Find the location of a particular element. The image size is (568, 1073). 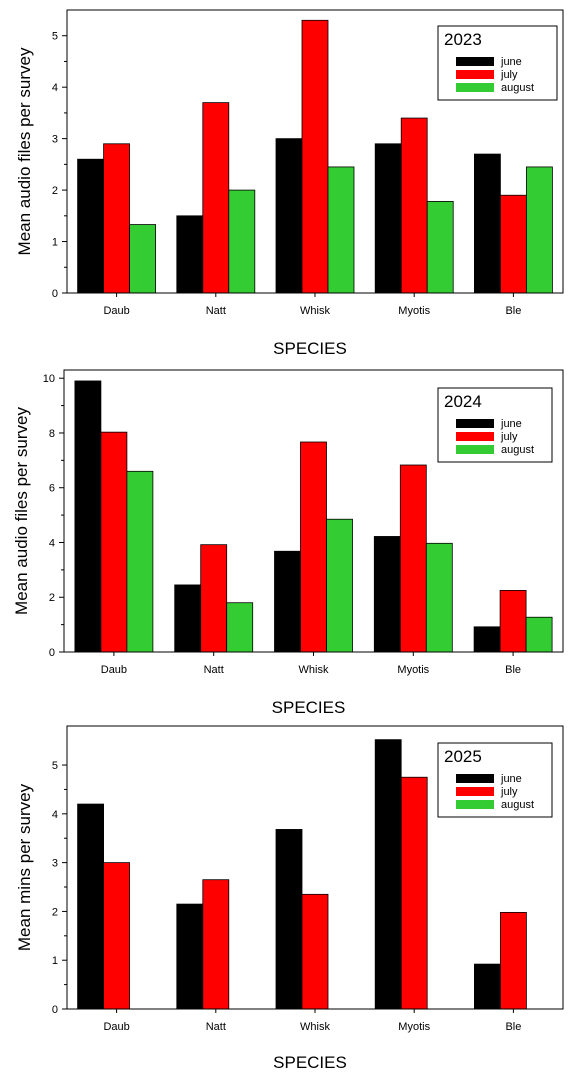

legend-title: 2025 is located at coordinates (463, 756).